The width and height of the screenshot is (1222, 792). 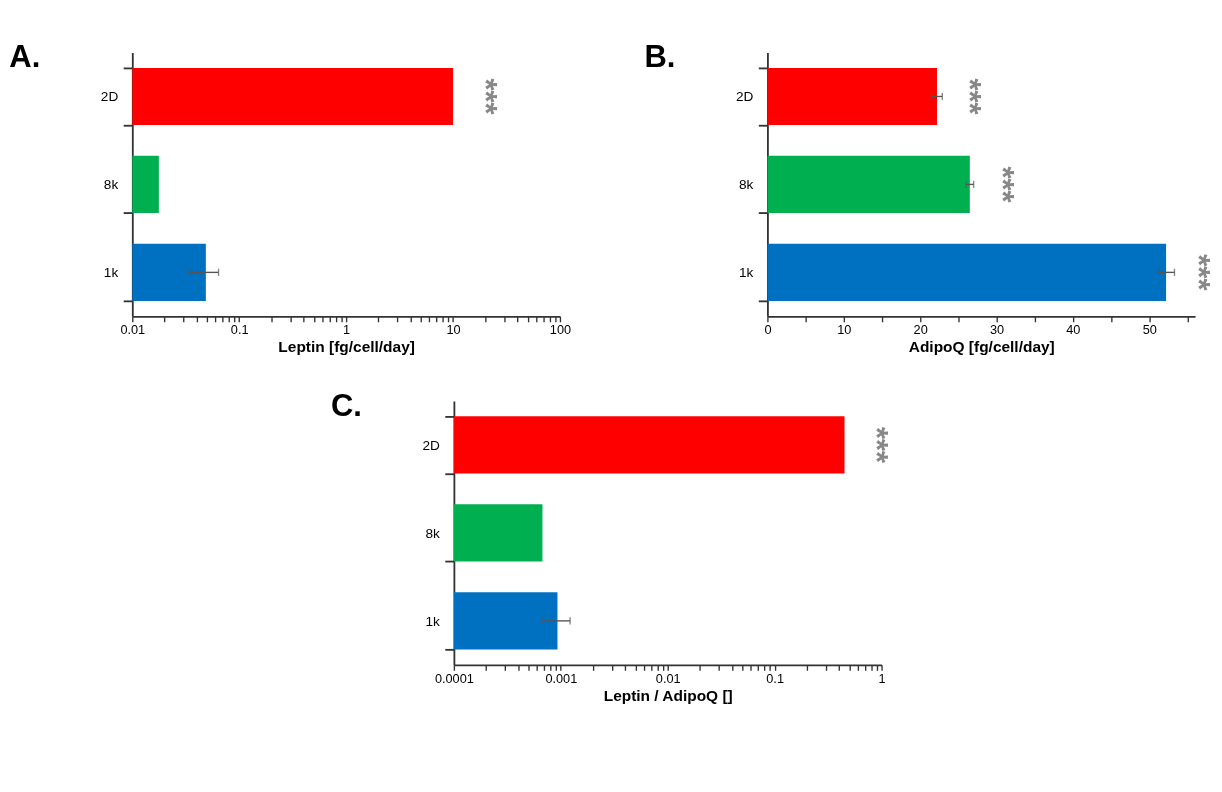 I want to click on chart-title: C., so click(x=346, y=405).